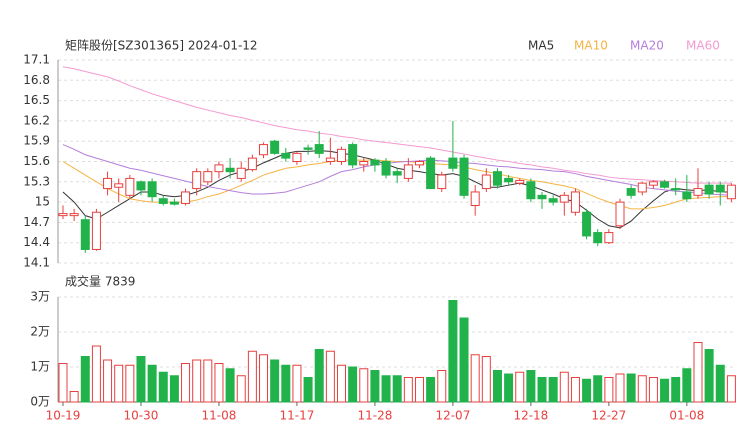 The height and width of the screenshot is (440, 740). I want to click on y-tick-label: 16.5, so click(36, 100).